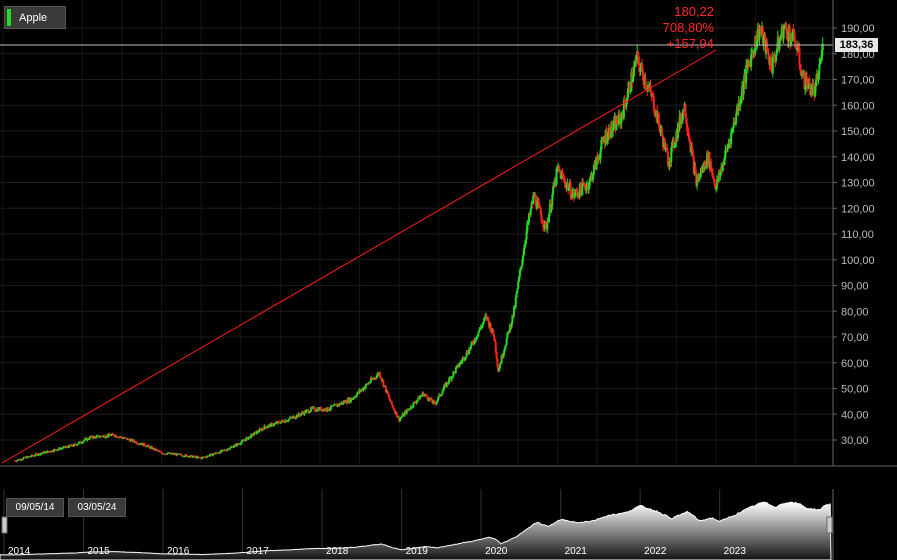  What do you see at coordinates (829, 525) in the screenshot?
I see `navigator-right-handle` at bounding box center [829, 525].